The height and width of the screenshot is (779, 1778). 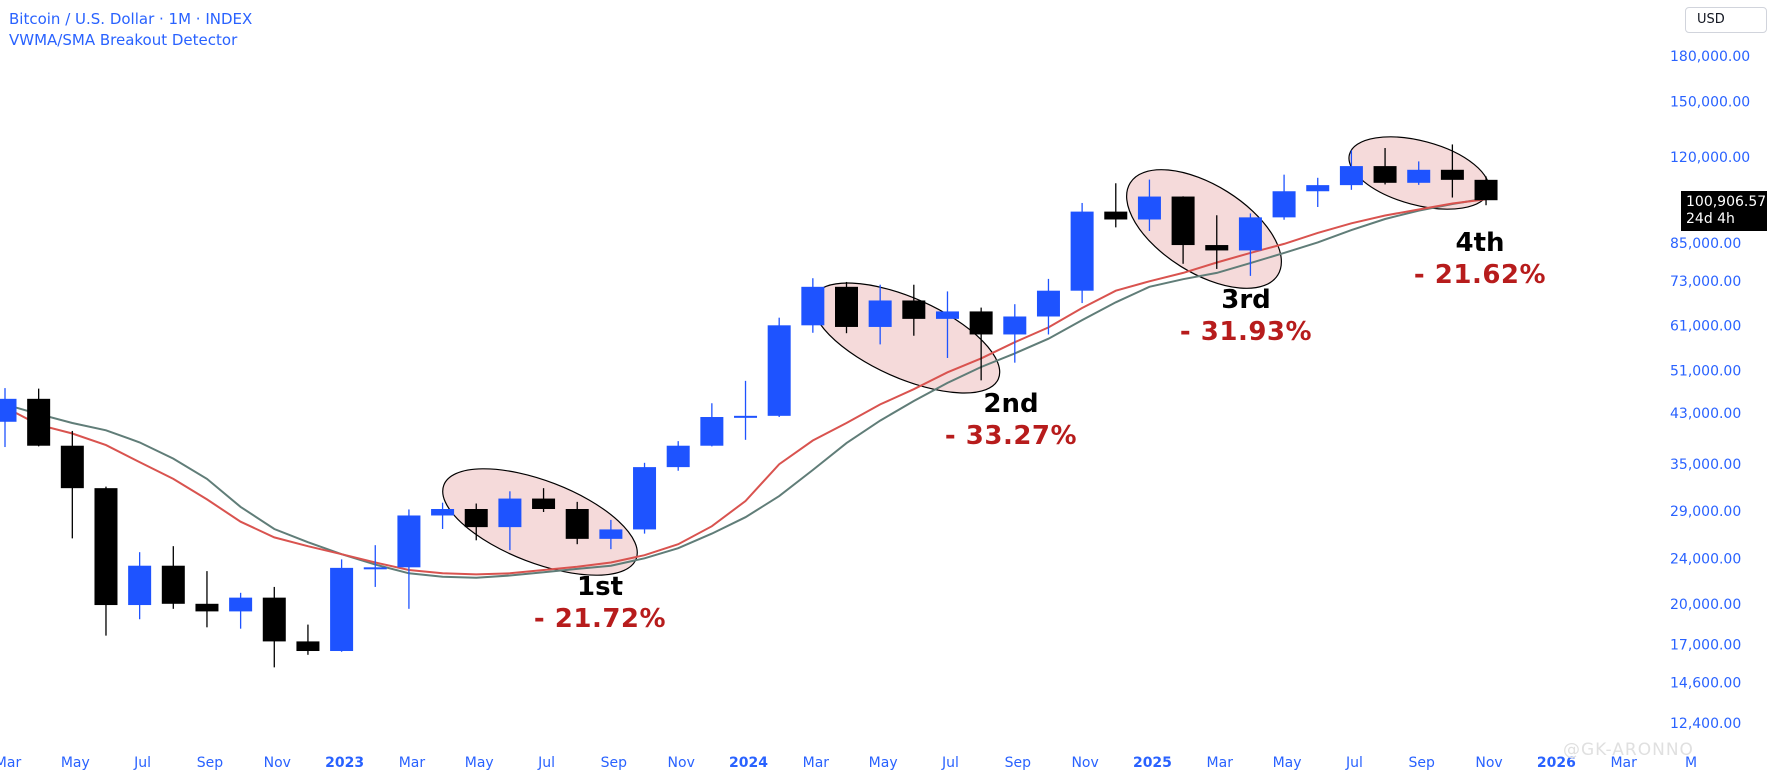 I want to click on price-tick-label: 29,000.00, so click(x=1705, y=512).